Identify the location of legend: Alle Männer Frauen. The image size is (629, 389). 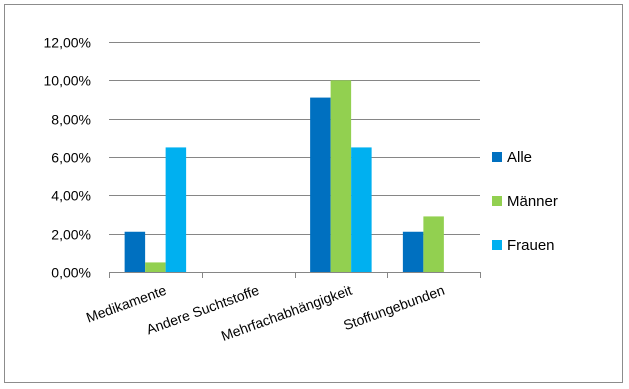
(525, 201).